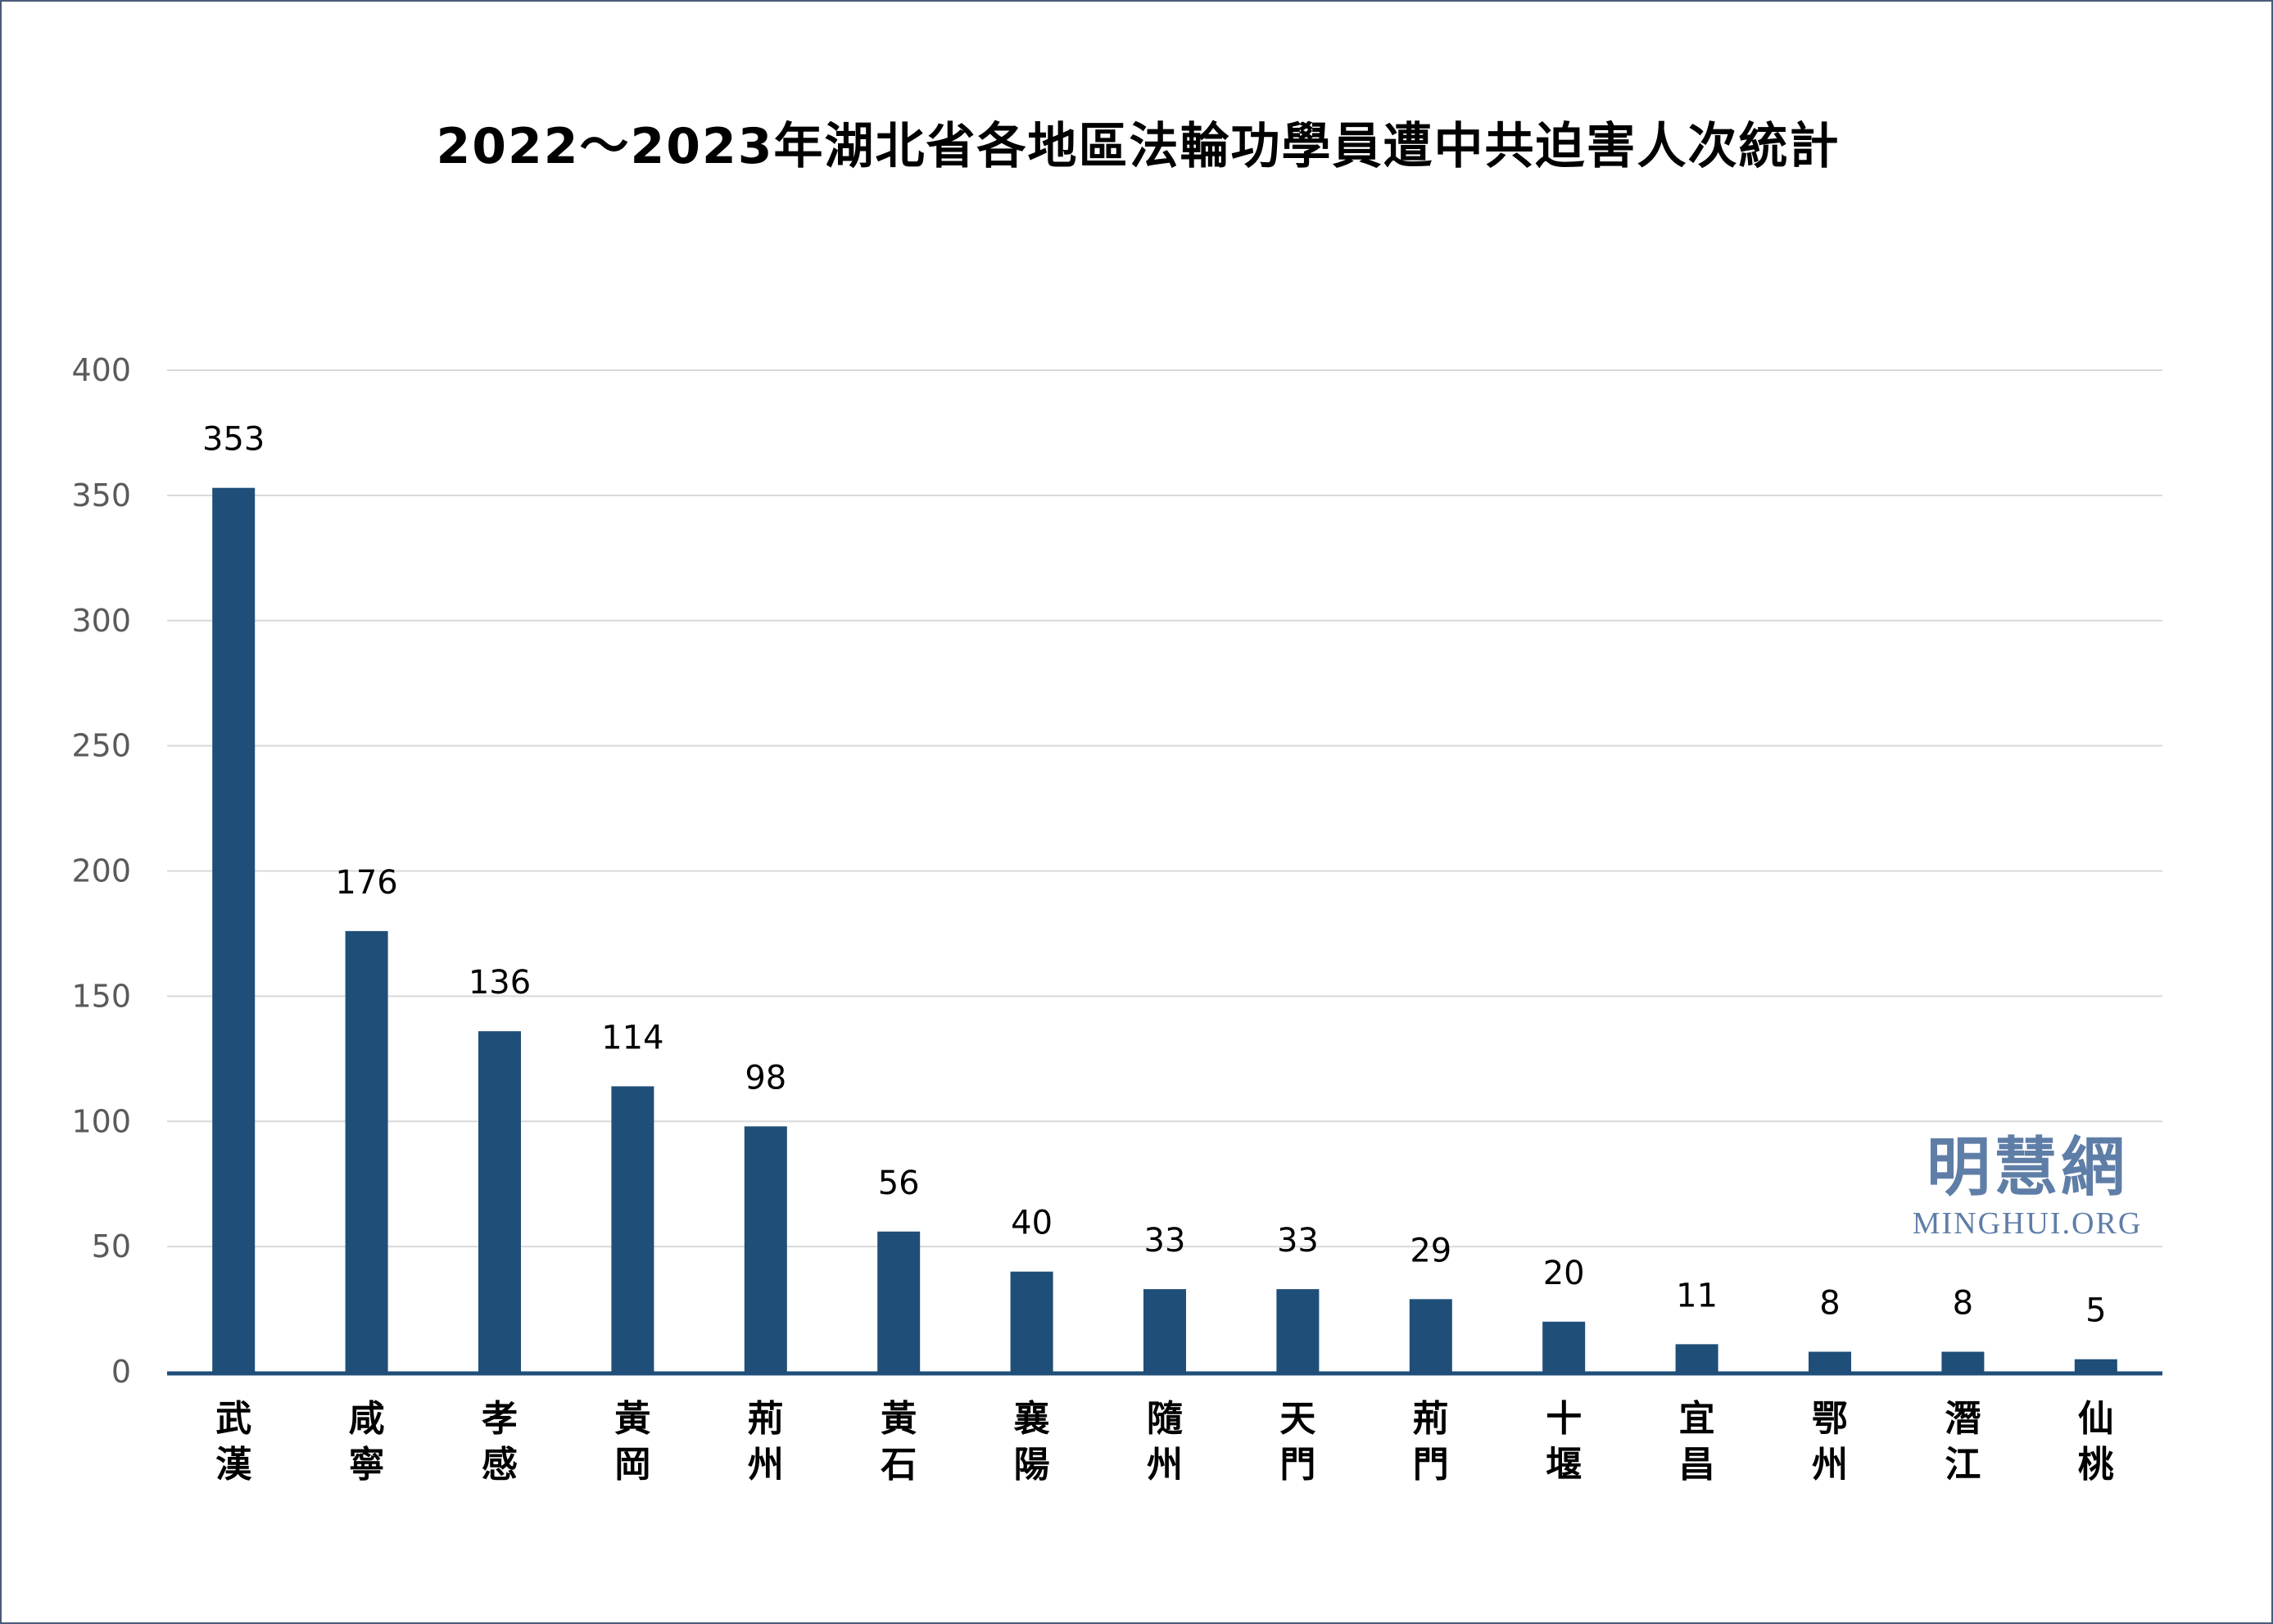  What do you see at coordinates (1697, 1442) in the screenshot?
I see `x-tick-label: 宜昌` at bounding box center [1697, 1442].